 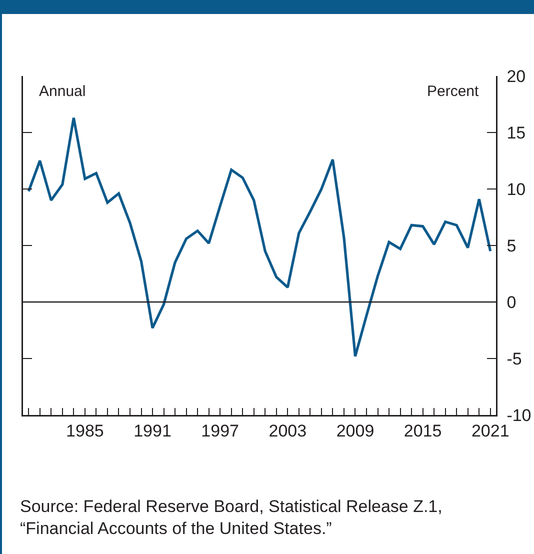 What do you see at coordinates (516, 132) in the screenshot?
I see `y-tick-label: 15` at bounding box center [516, 132].